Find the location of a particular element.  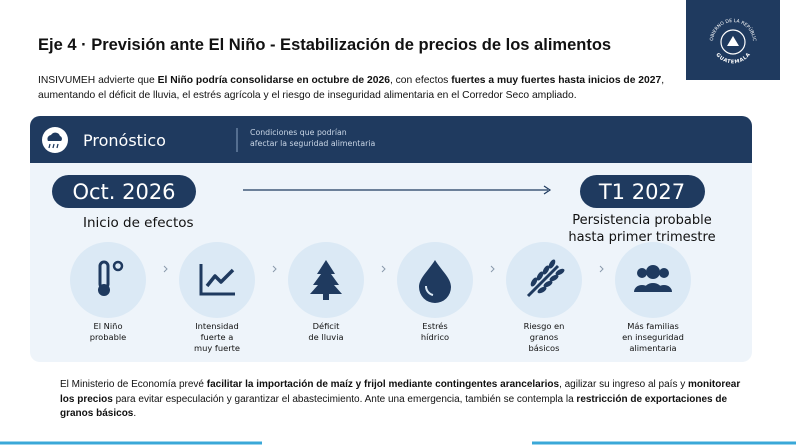

cloud is located at coordinates (54, 136).